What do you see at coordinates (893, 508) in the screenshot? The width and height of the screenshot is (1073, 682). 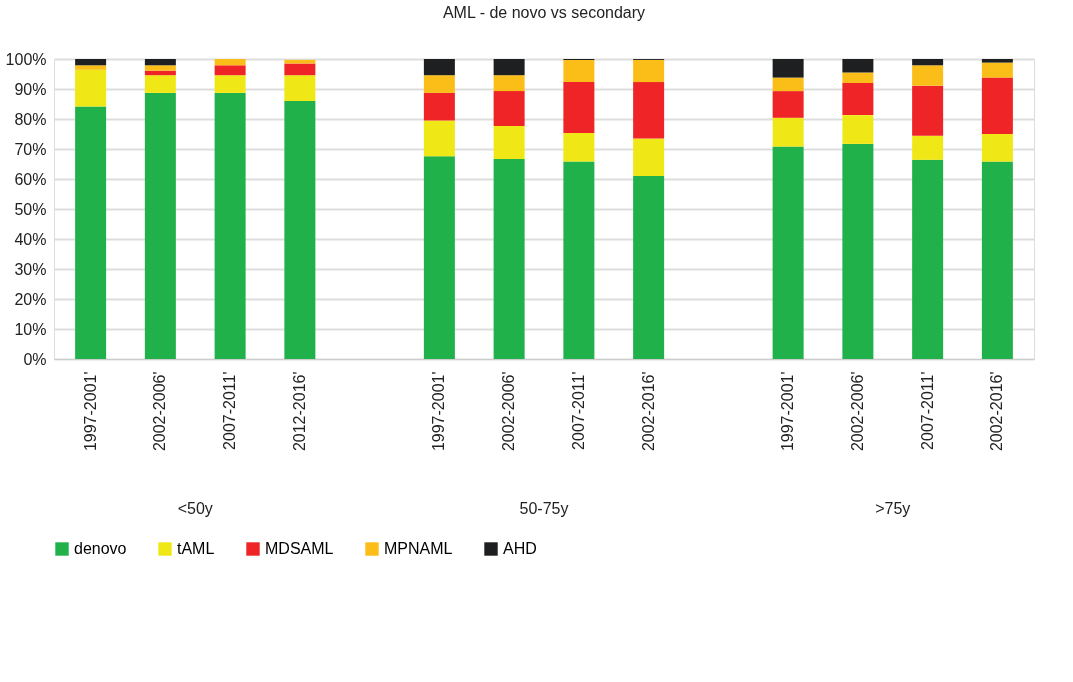 I see `text: >75y` at bounding box center [893, 508].